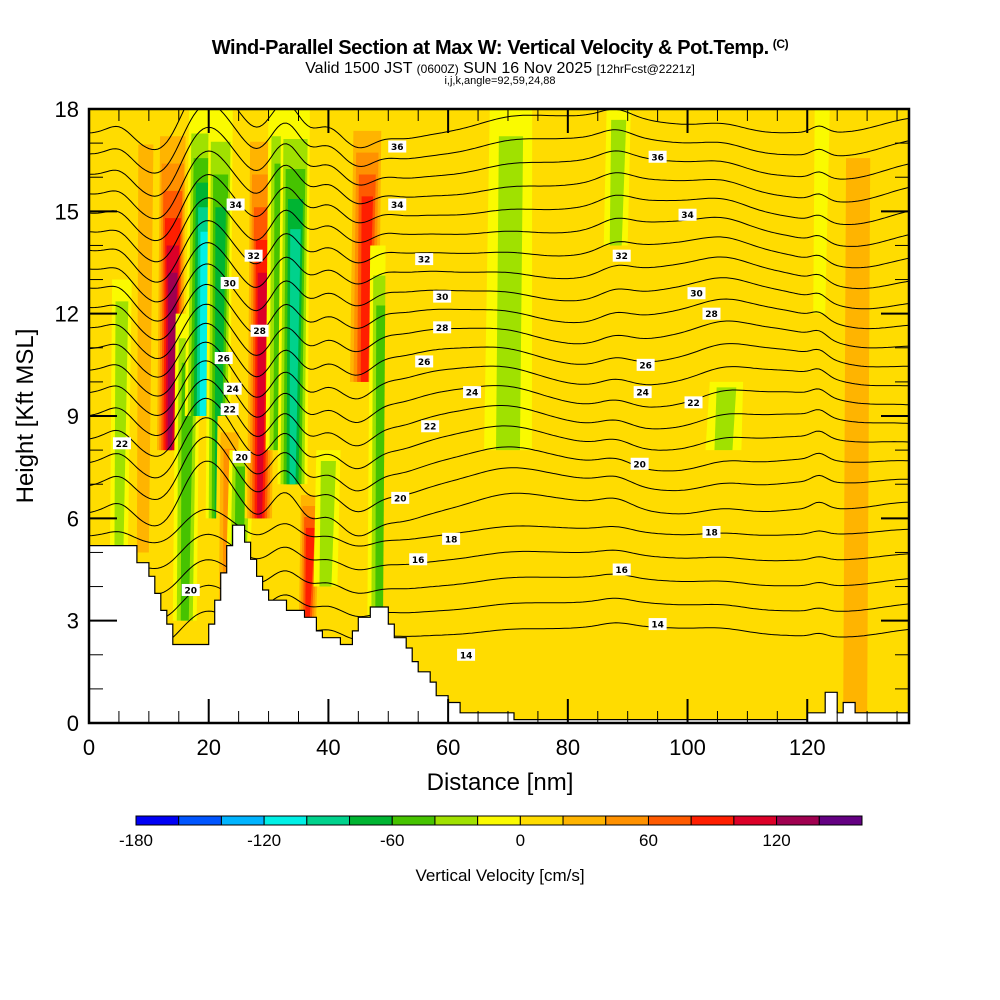 The image size is (1000, 1000). Describe the element at coordinates (359, 68) in the screenshot. I see `valid-time: Valid 1500 JST` at that location.